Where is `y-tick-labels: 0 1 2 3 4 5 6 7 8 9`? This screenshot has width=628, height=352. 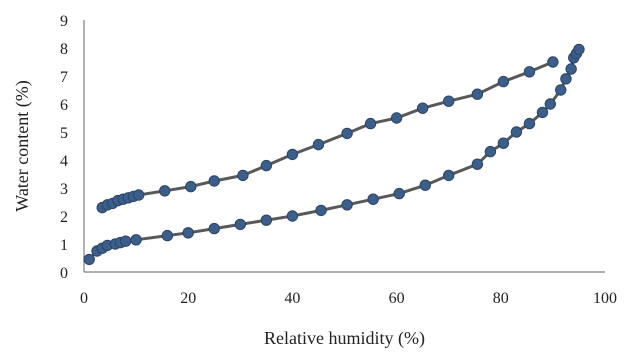 y-tick-labels: 0 1 2 3 4 5 6 7 8 9 is located at coordinates (64, 147).